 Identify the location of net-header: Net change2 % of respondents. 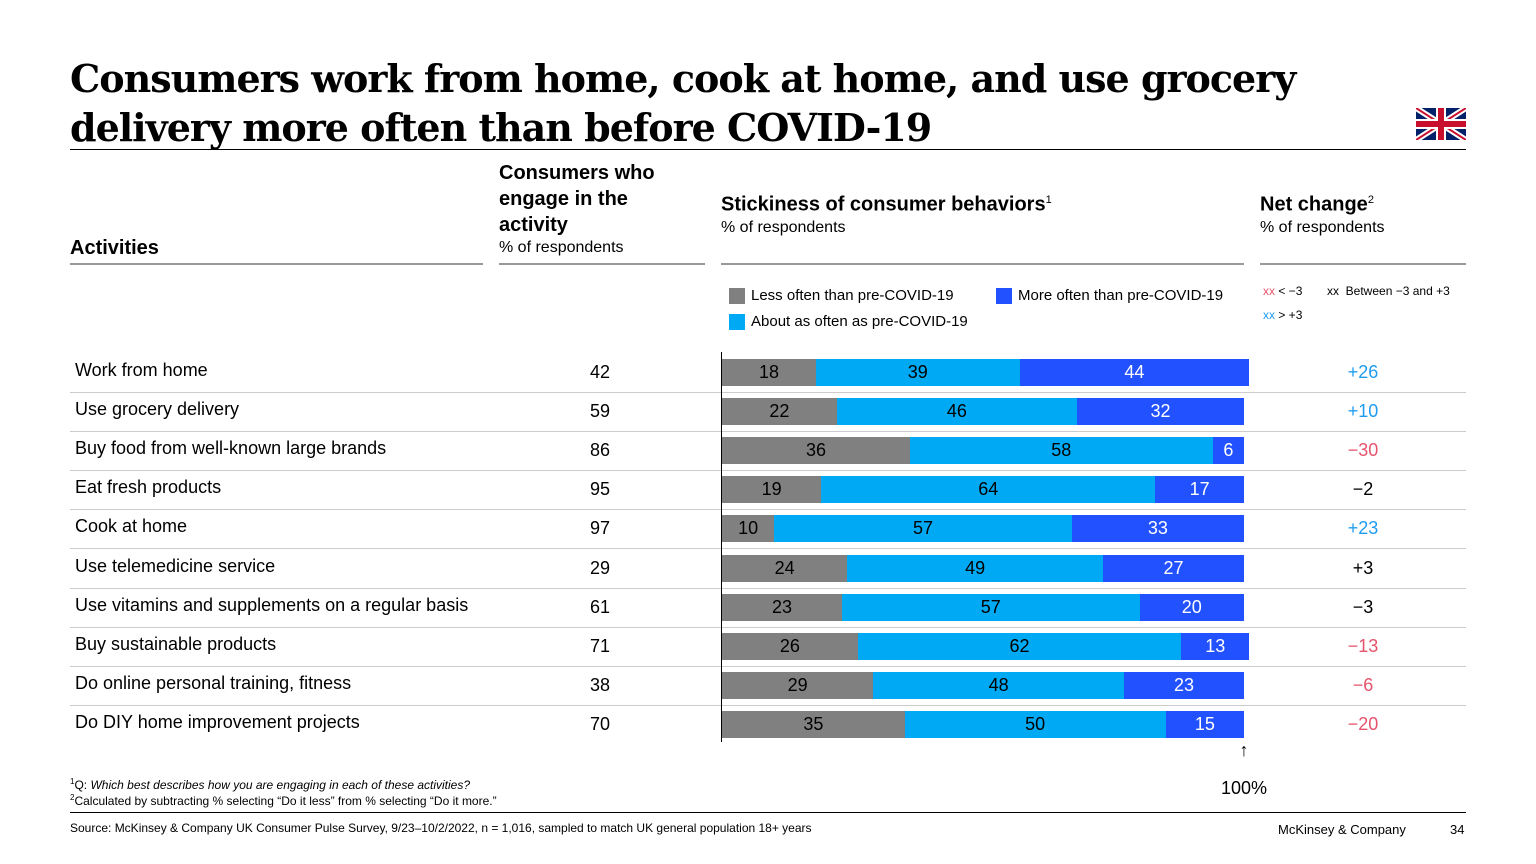
(1322, 212).